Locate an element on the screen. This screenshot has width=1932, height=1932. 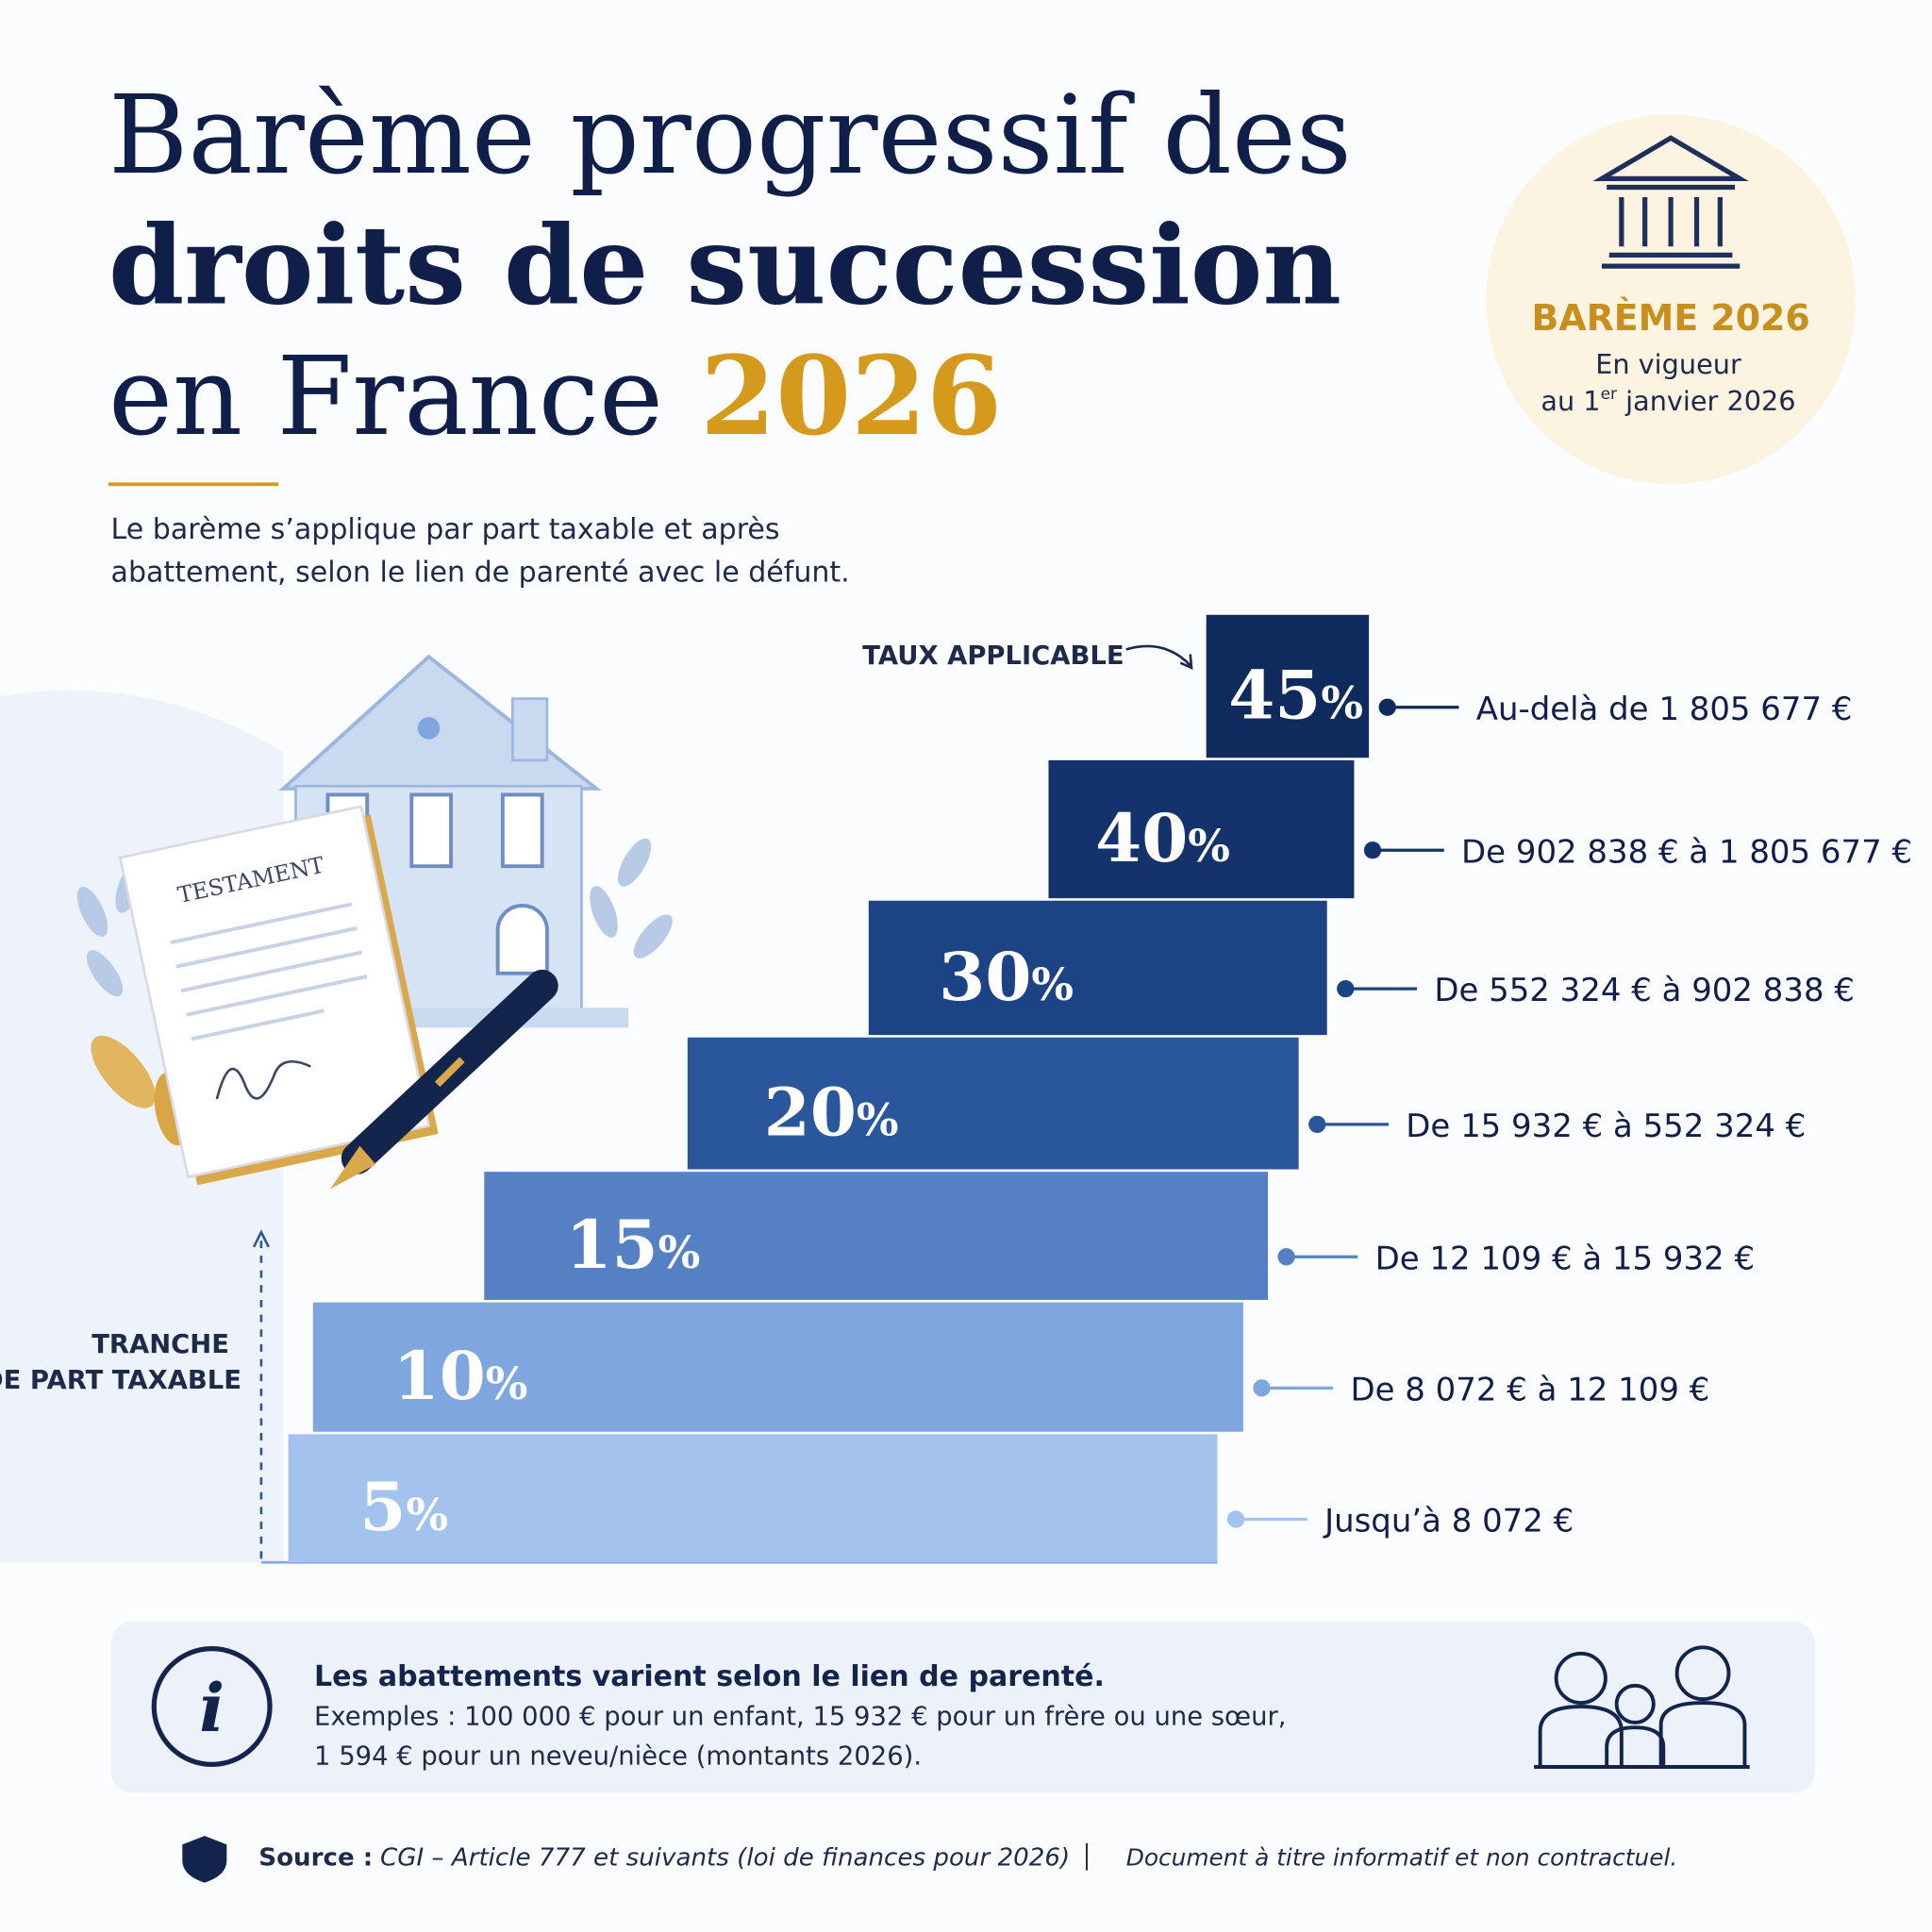
rate-label: TAUX APPLICABLE is located at coordinates (993, 656).